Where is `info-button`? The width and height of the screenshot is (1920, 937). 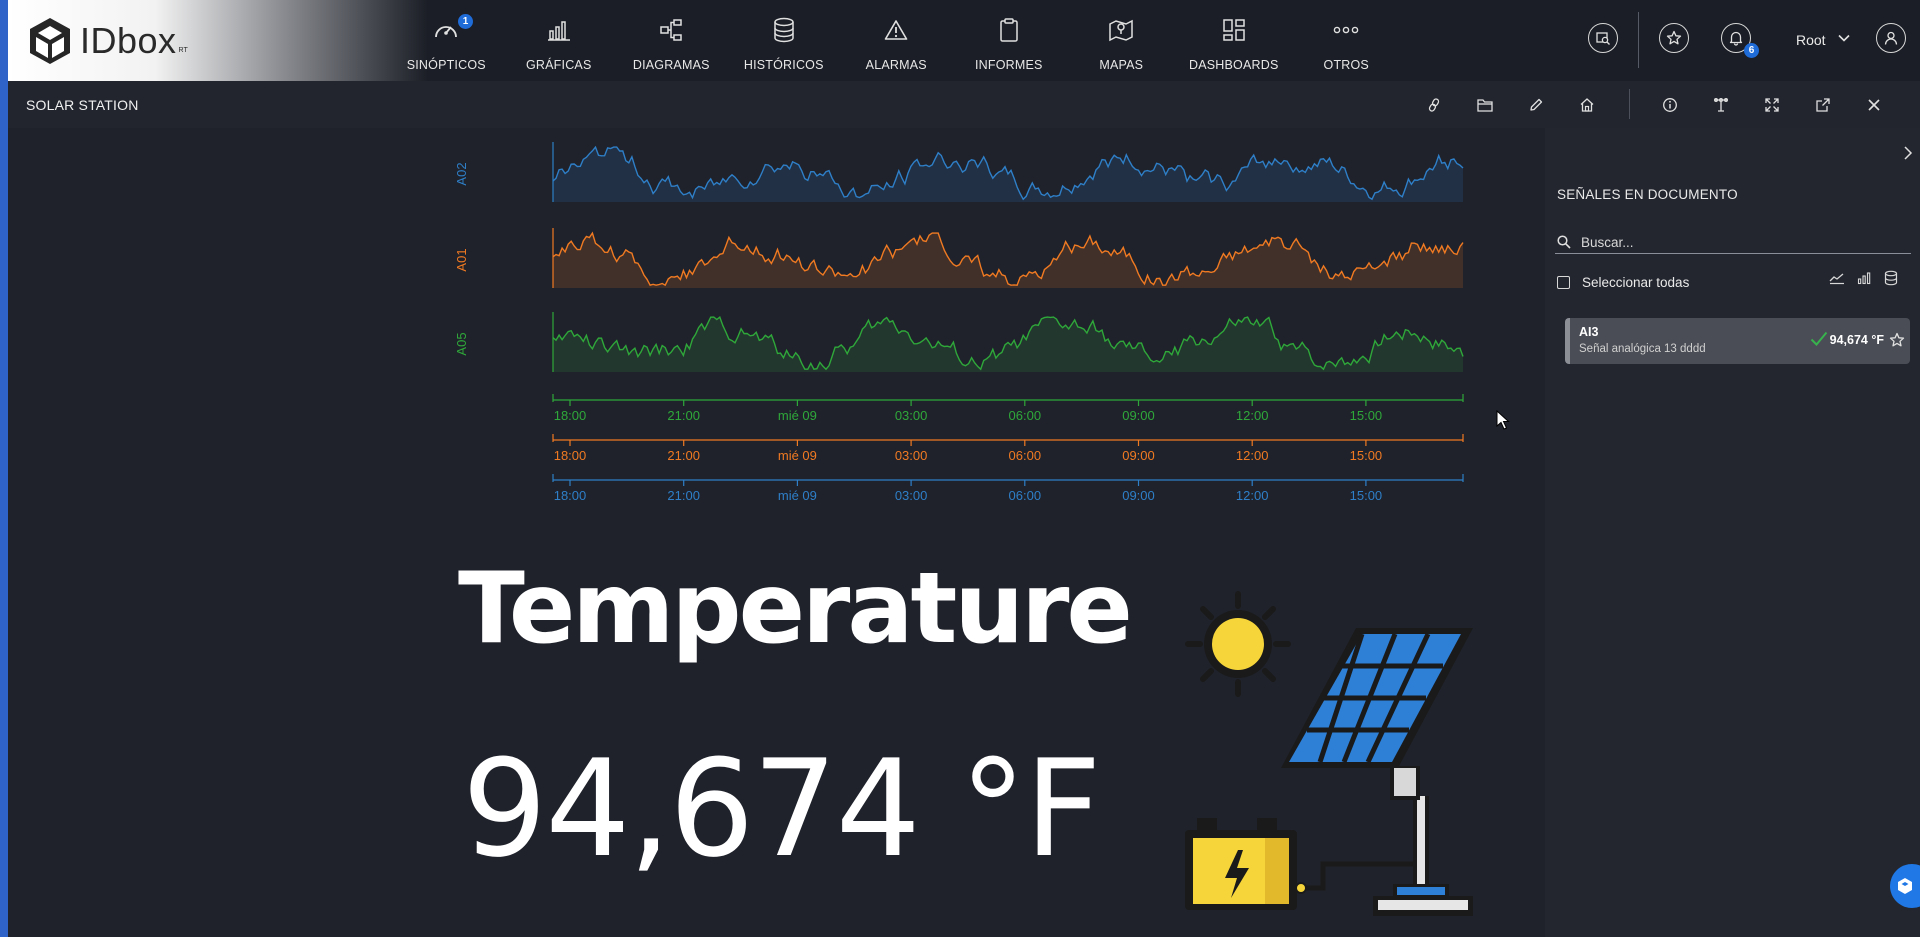 info-button is located at coordinates (1670, 105).